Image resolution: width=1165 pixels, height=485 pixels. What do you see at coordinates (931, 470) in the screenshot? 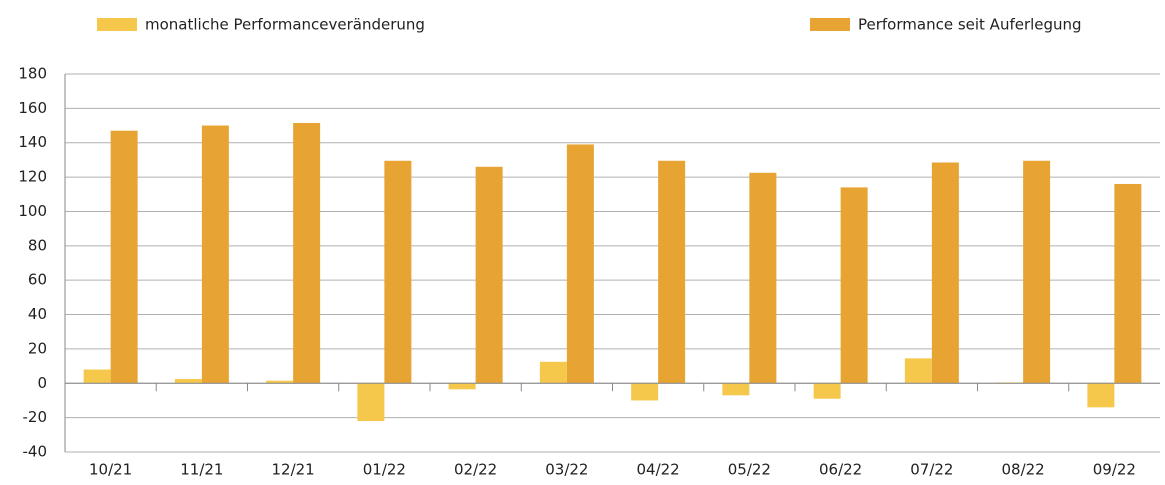
I see `x-tick-label: 07/22` at bounding box center [931, 470].